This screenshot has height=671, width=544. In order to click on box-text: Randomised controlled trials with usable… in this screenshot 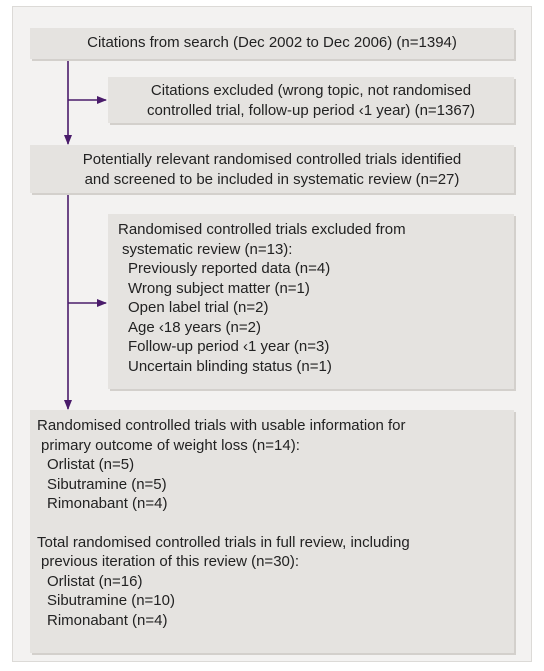, I will do `click(221, 425)`.